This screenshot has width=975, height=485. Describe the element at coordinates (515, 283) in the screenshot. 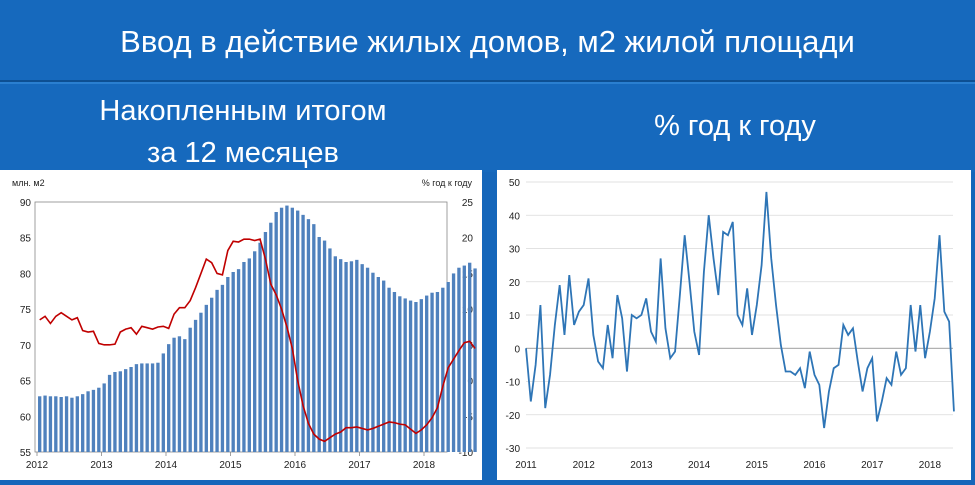

I see `y-tick-label: 20` at that location.